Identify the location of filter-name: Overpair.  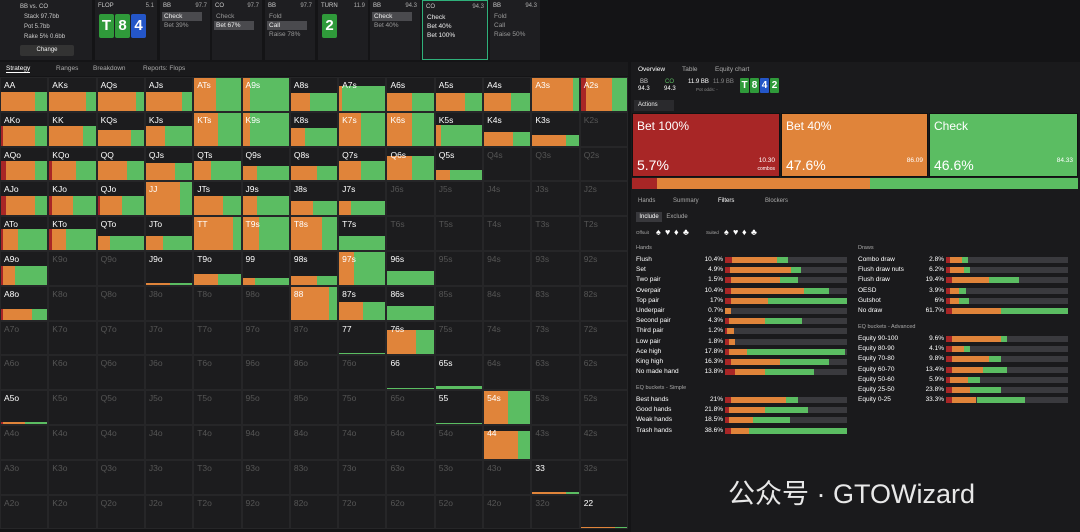
(648, 290).